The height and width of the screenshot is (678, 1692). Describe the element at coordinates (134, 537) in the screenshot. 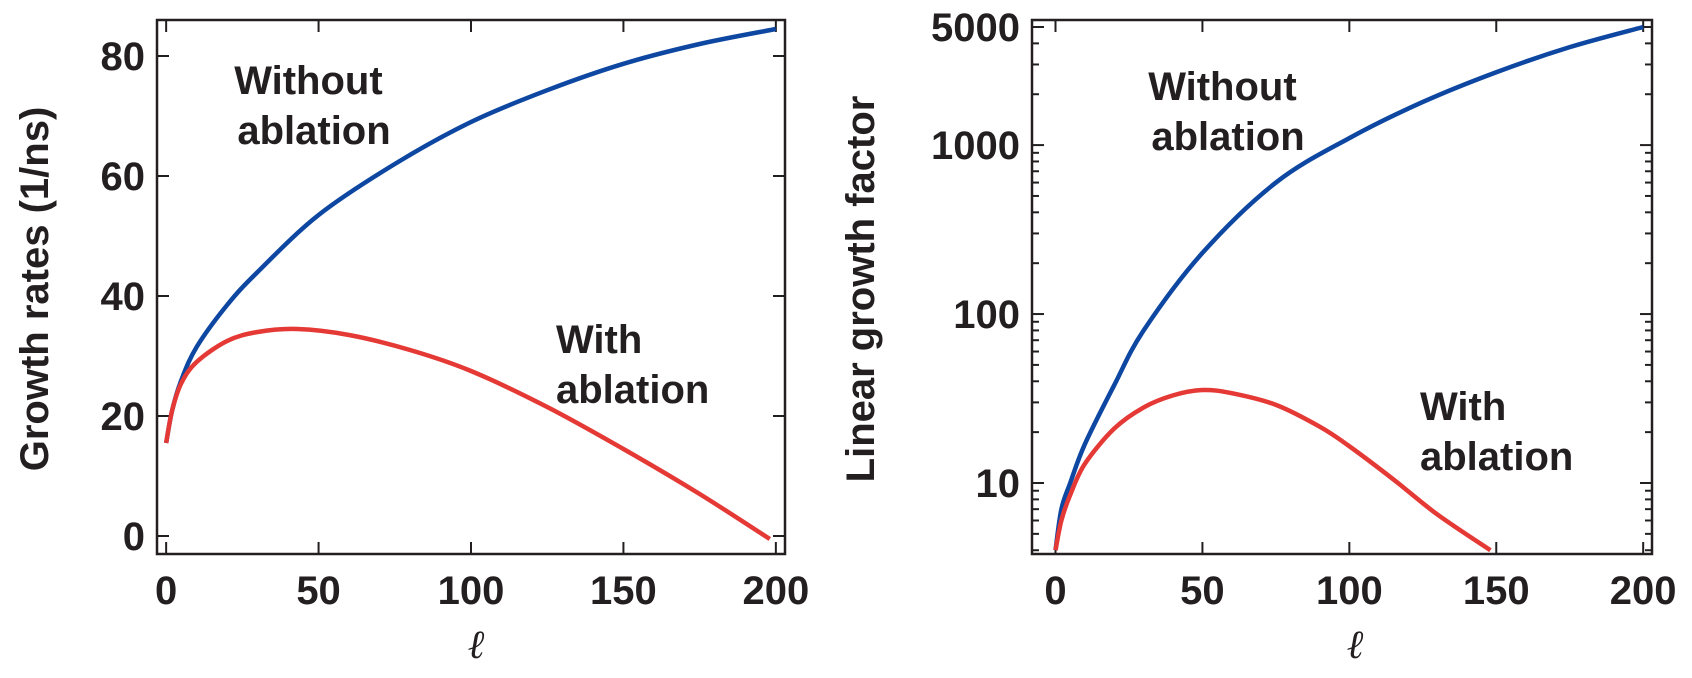

I see `growth-rate-y-tick-label: 0` at that location.